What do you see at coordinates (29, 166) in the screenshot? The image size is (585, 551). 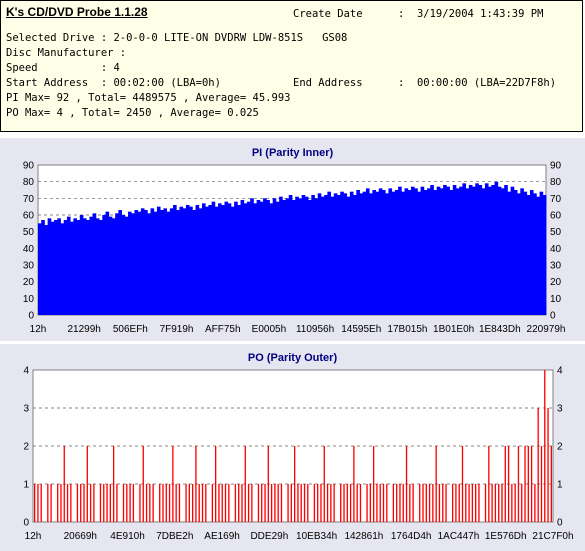 I see `pi-y-tick-left: 90` at bounding box center [29, 166].